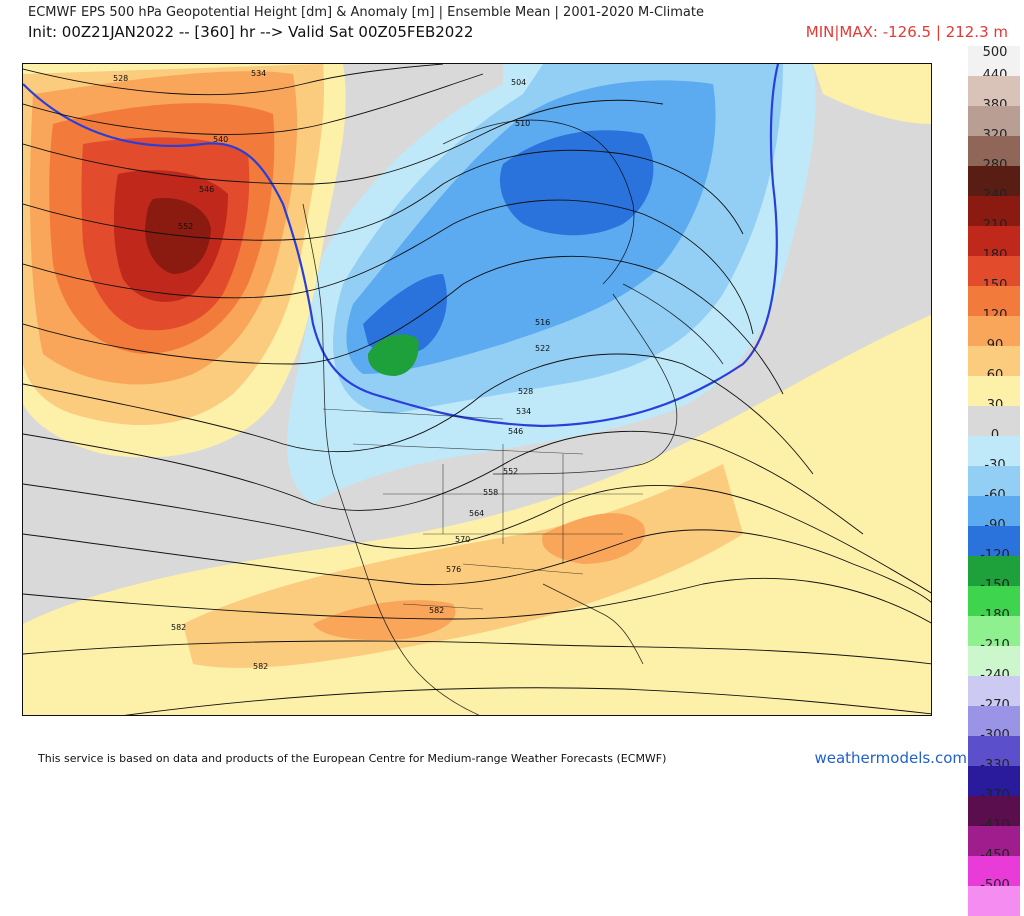  Describe the element at coordinates (518, 82) in the screenshot. I see `contour-label: 504` at that location.